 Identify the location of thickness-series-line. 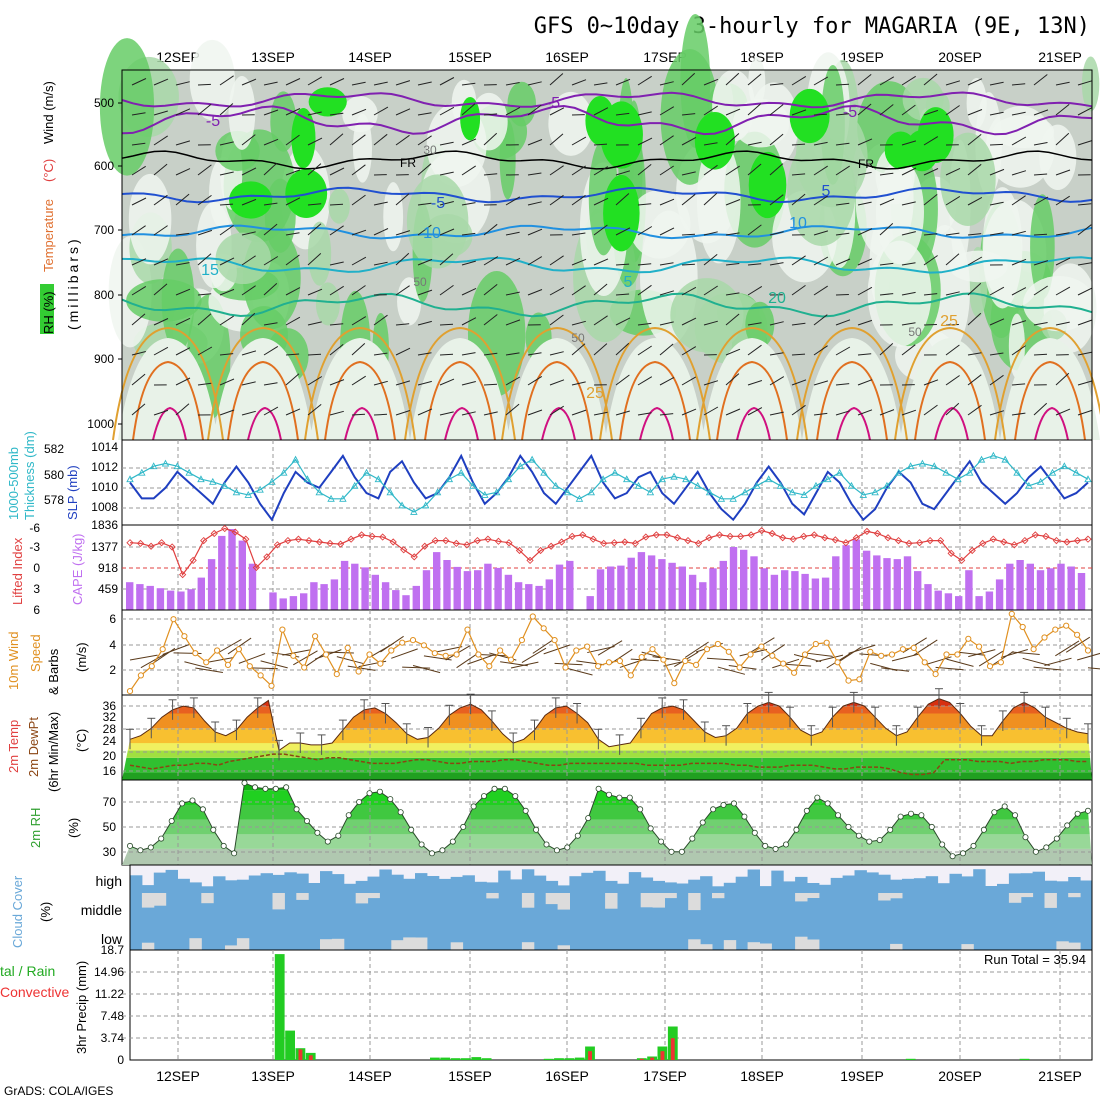
(609, 484).